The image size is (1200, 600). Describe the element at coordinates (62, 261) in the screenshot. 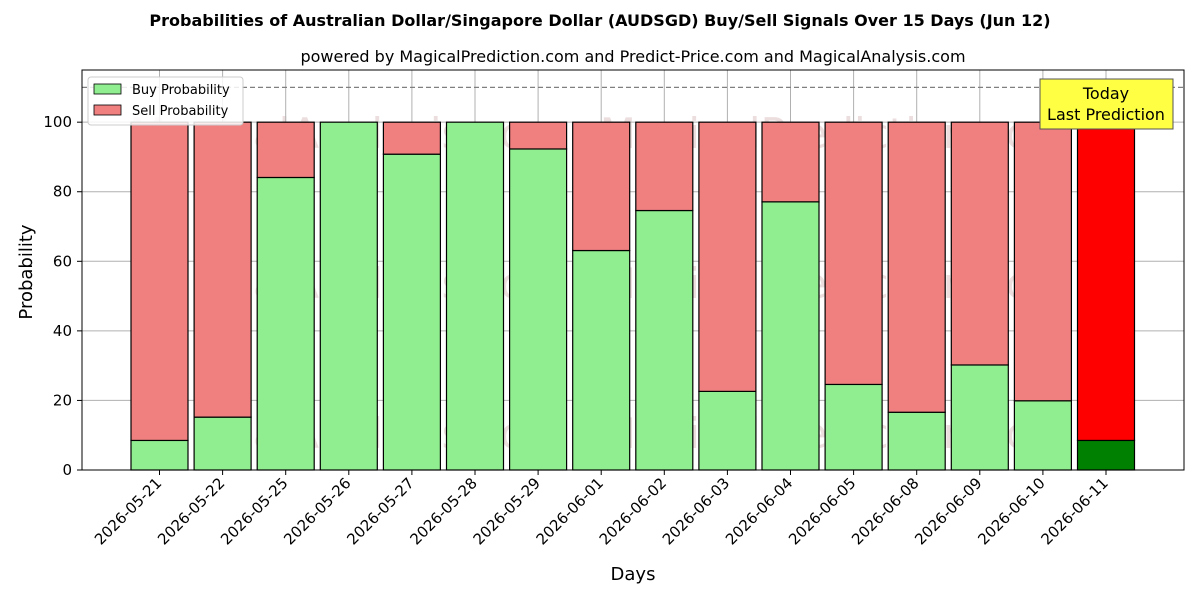

I see `y-tick-label: 60` at that location.